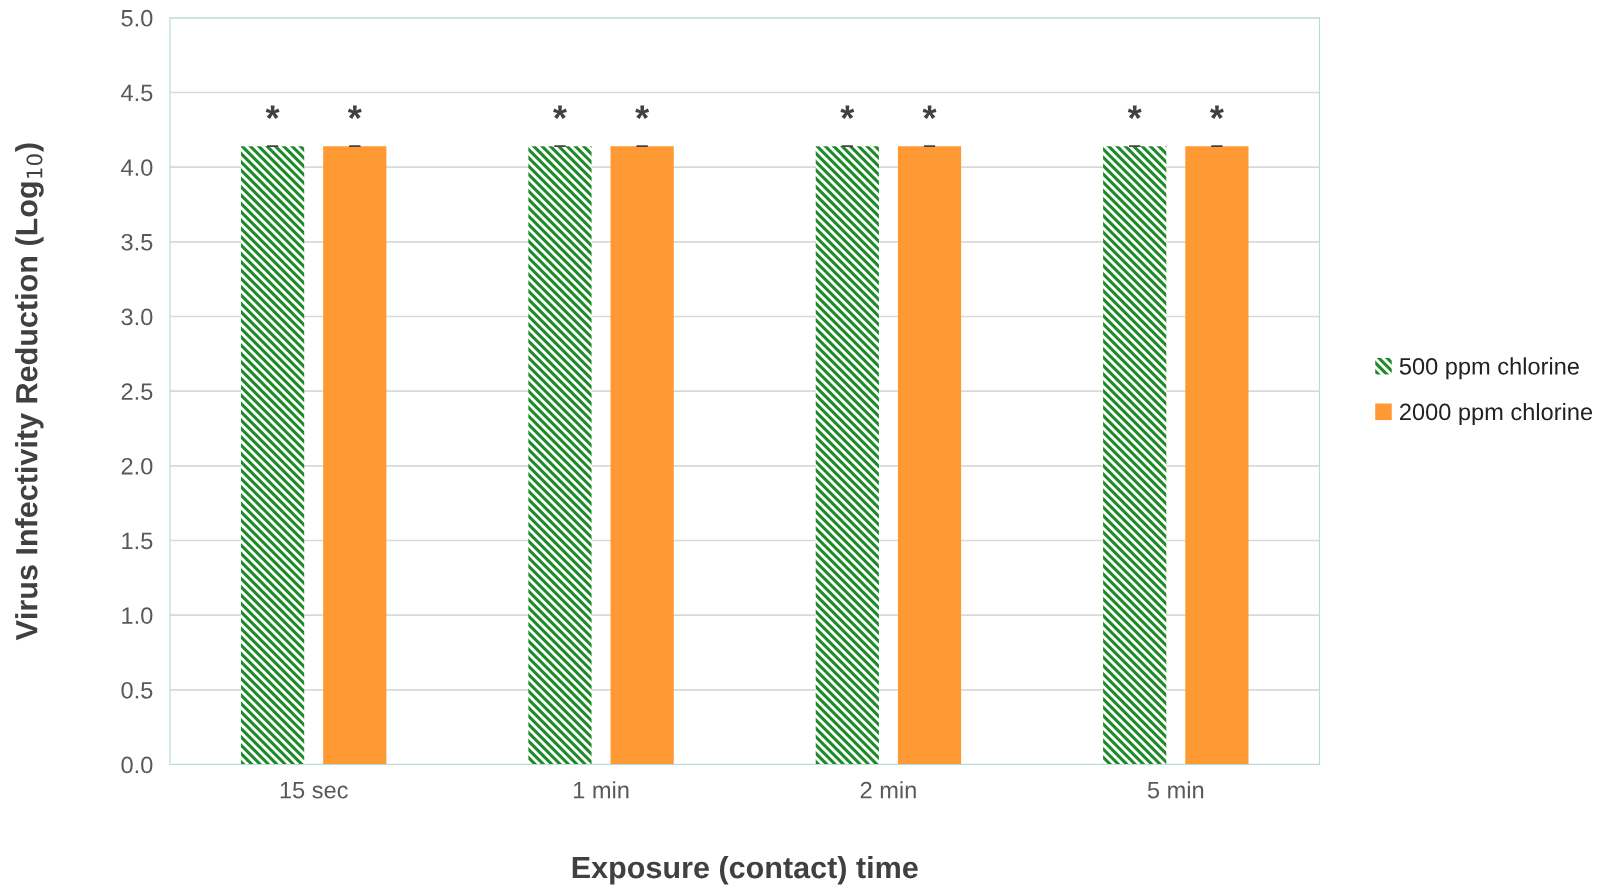 This screenshot has width=1619, height=890. What do you see at coordinates (137, 317) in the screenshot?
I see `y-tick-label: 3.0` at bounding box center [137, 317].